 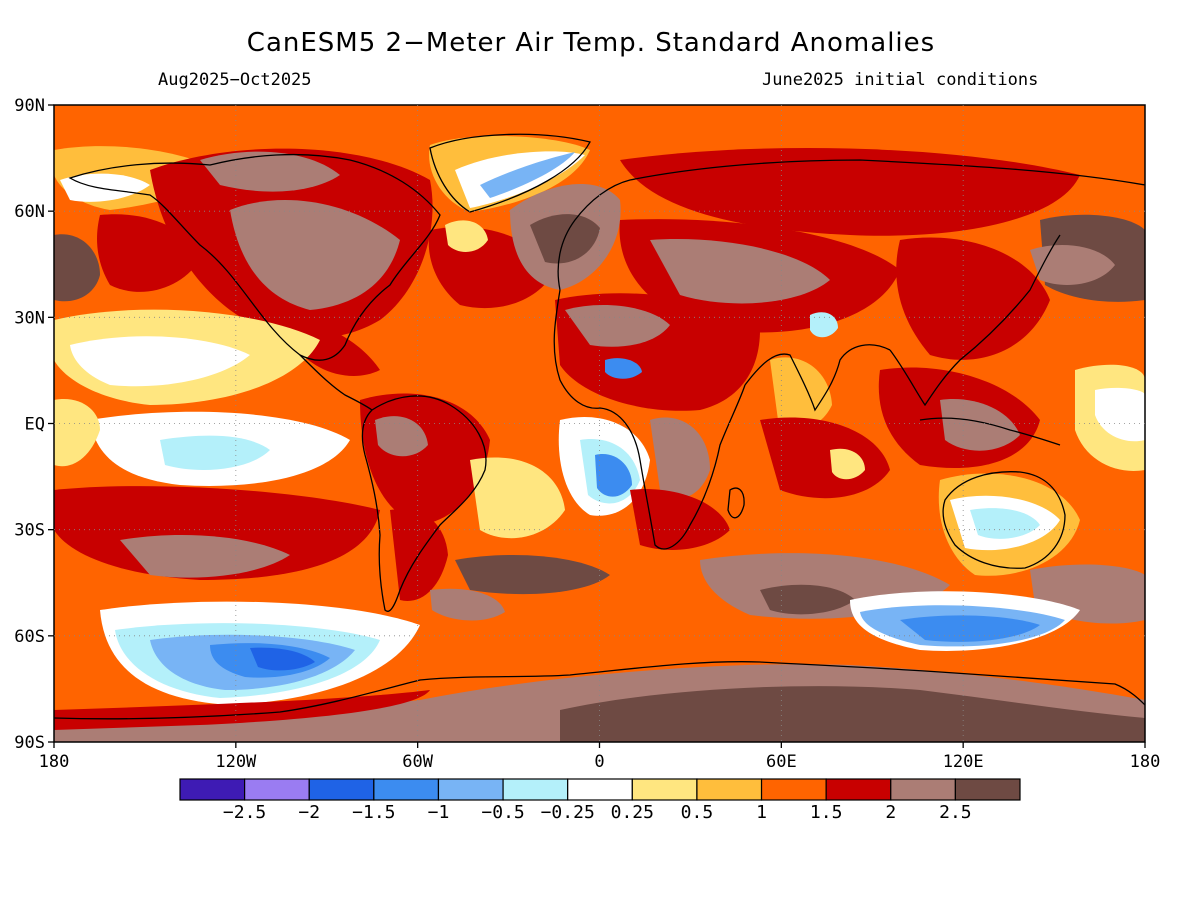 I want to click on anomaly-region-alaska-white, so click(x=105, y=187).